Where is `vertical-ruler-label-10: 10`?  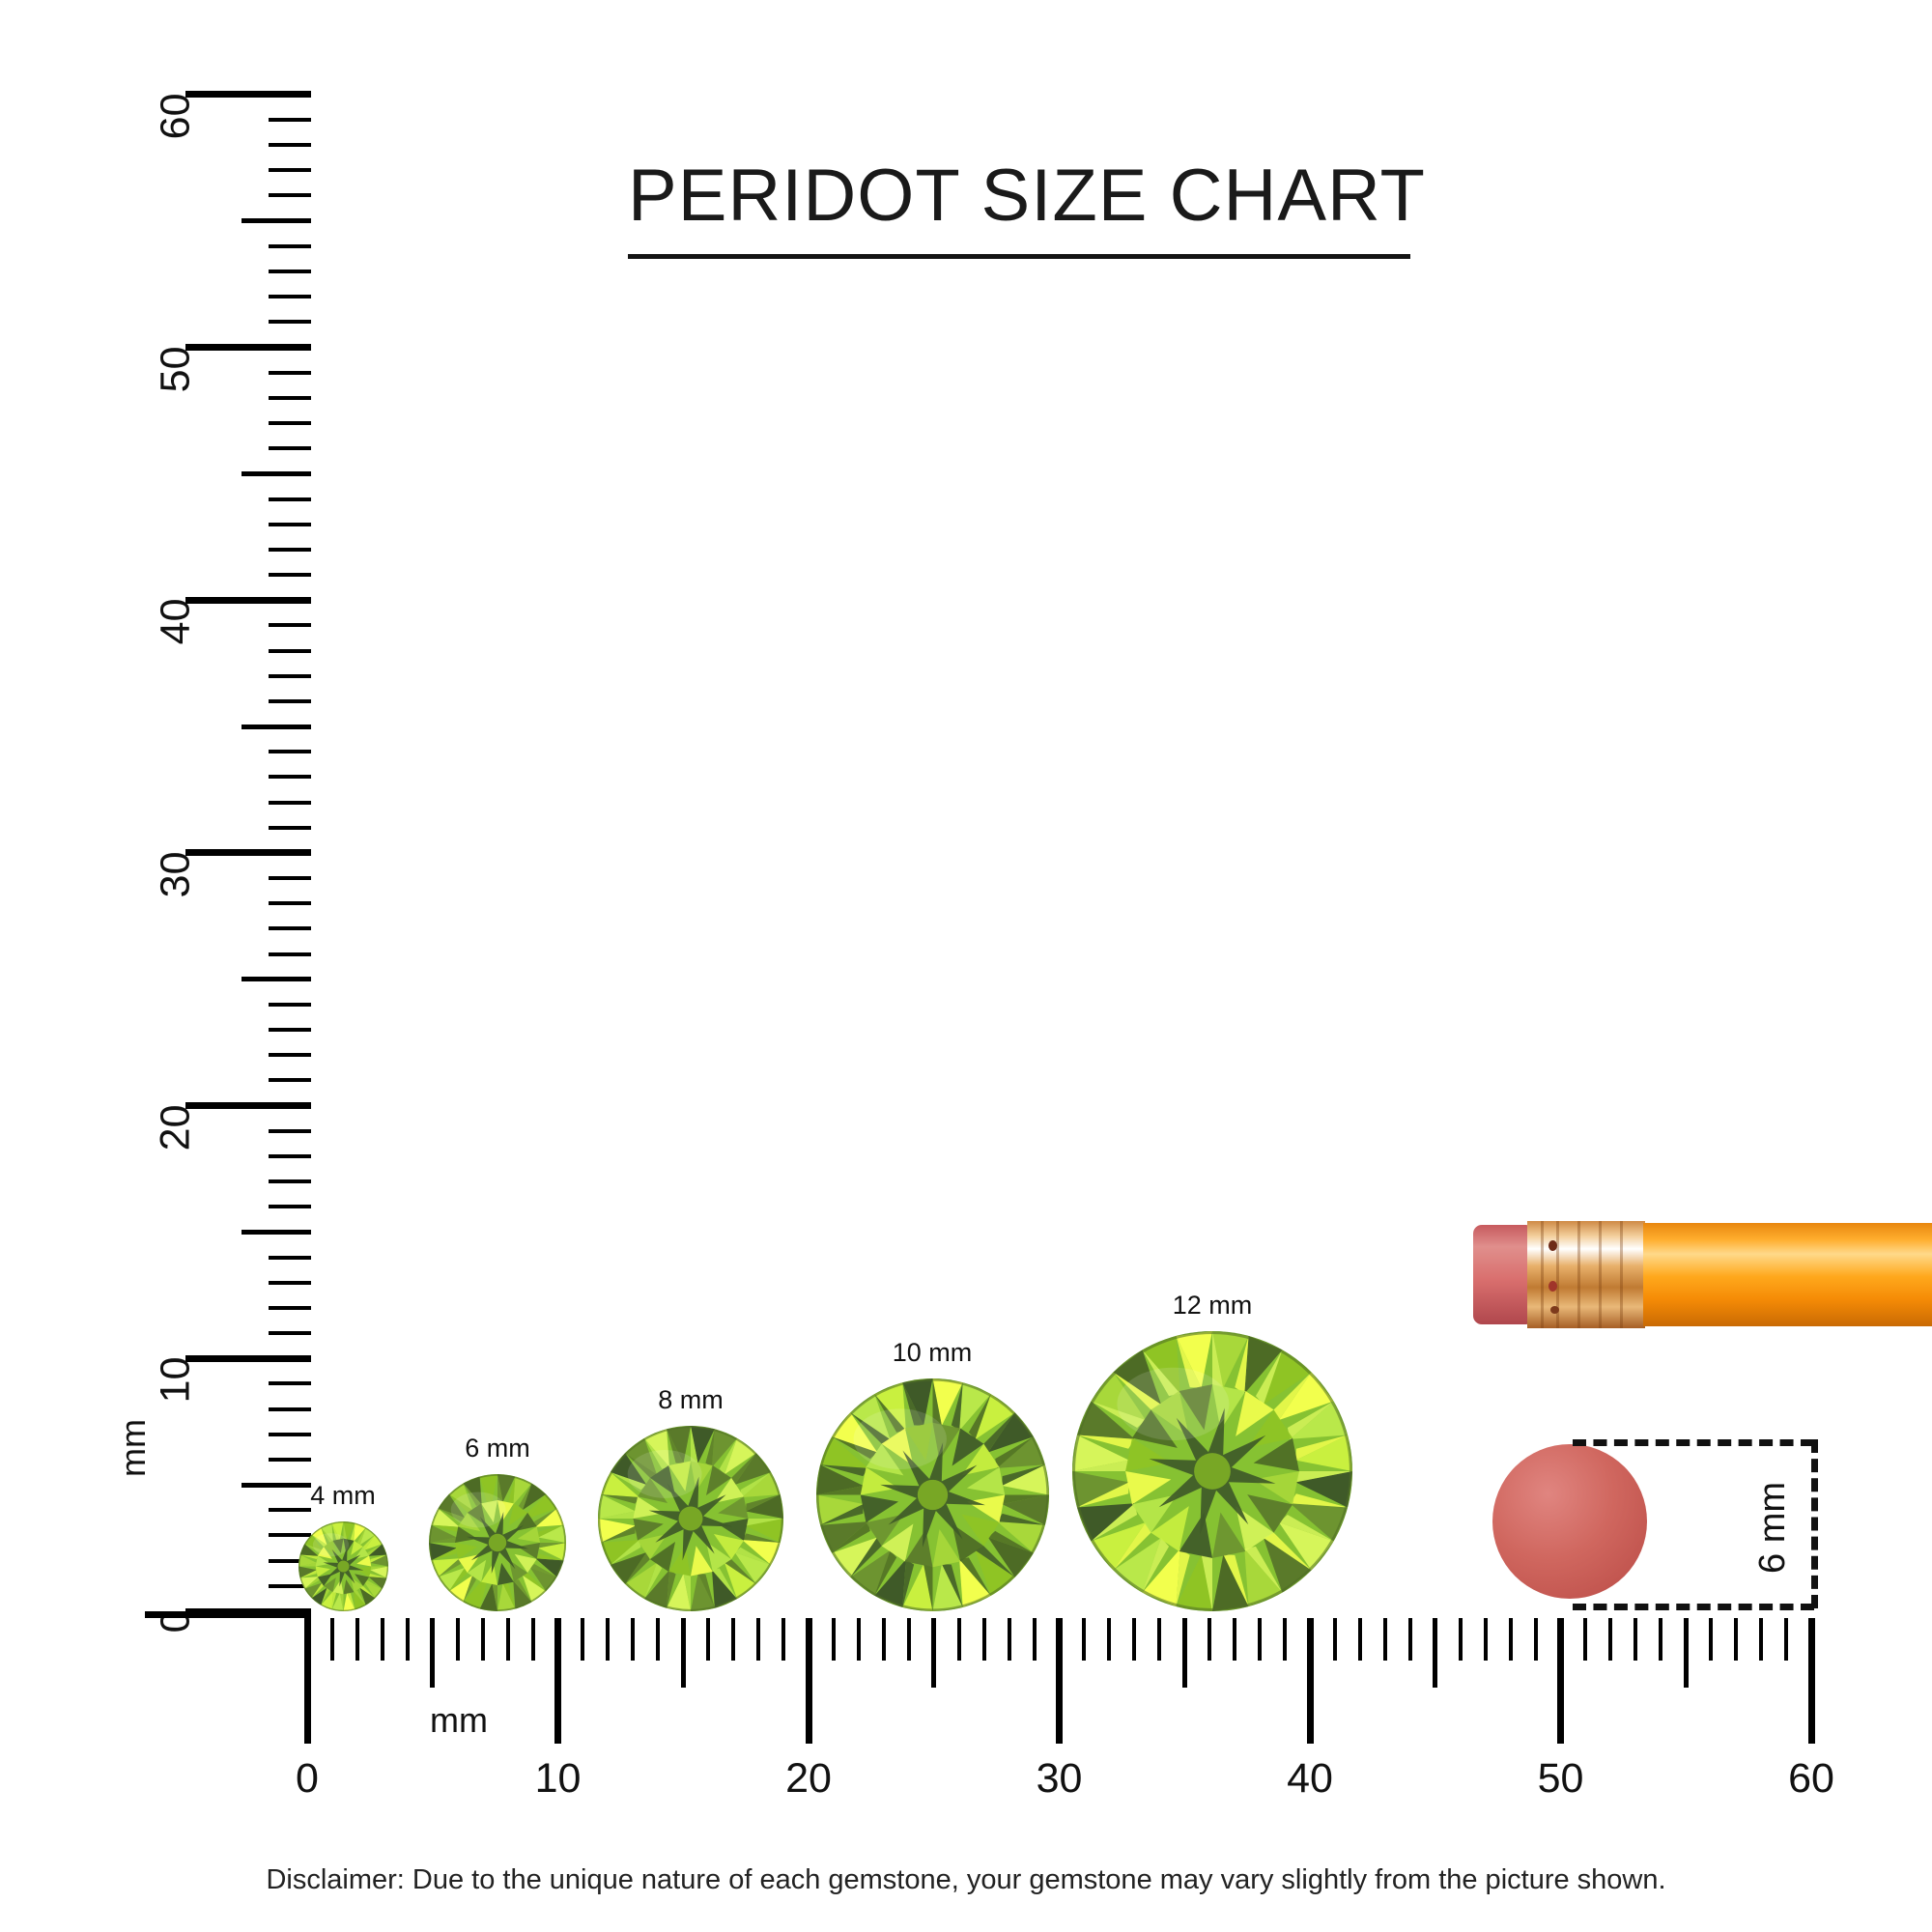
vertical-ruler-label-10: 10 is located at coordinates (175, 1380).